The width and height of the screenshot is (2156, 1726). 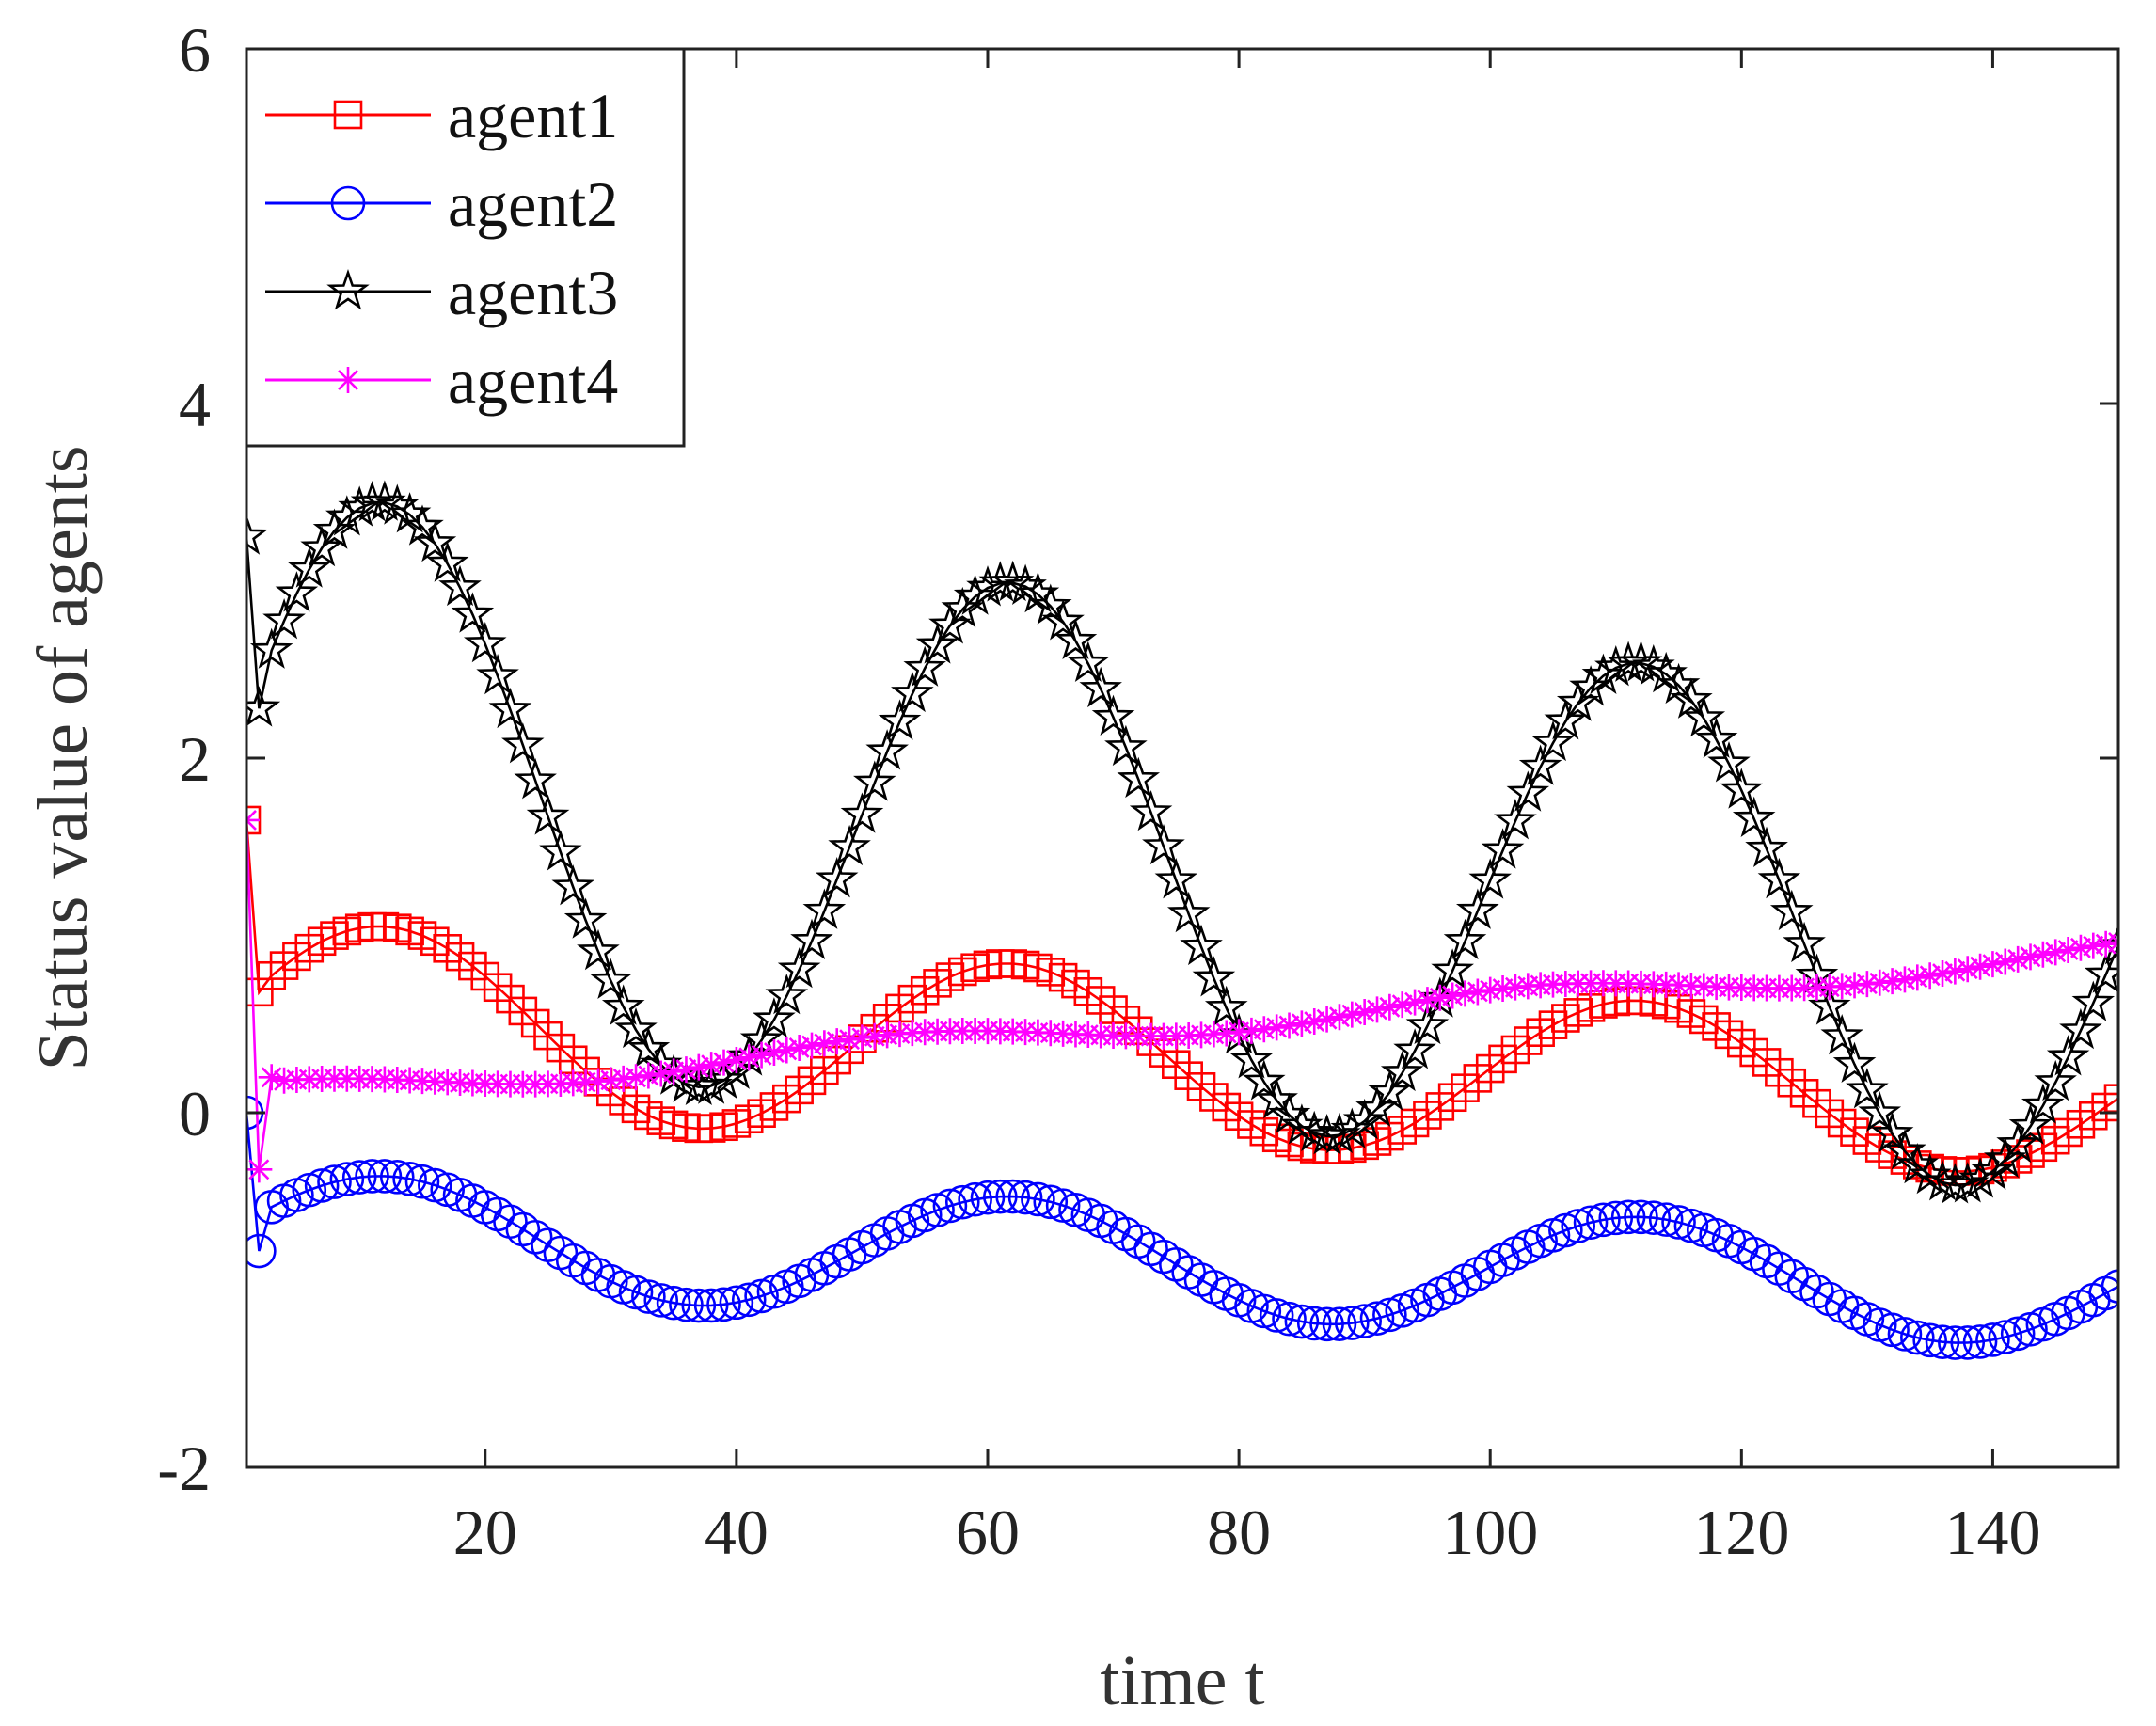 What do you see at coordinates (348, 203) in the screenshot?
I see `legend-marker-agent2` at bounding box center [348, 203].